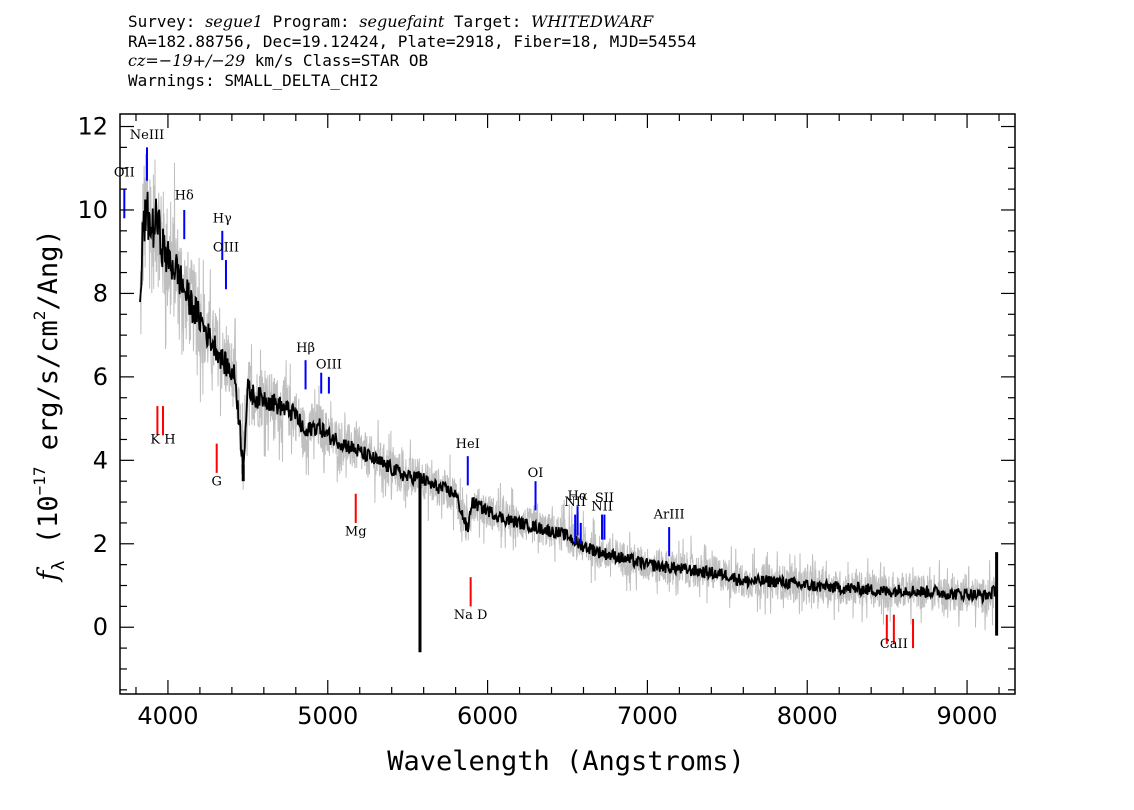 Image resolution: width=1134 pixels, height=810 pixels. Describe the element at coordinates (356, 531) in the screenshot. I see `absorption-line-label-3: Mg` at that location.